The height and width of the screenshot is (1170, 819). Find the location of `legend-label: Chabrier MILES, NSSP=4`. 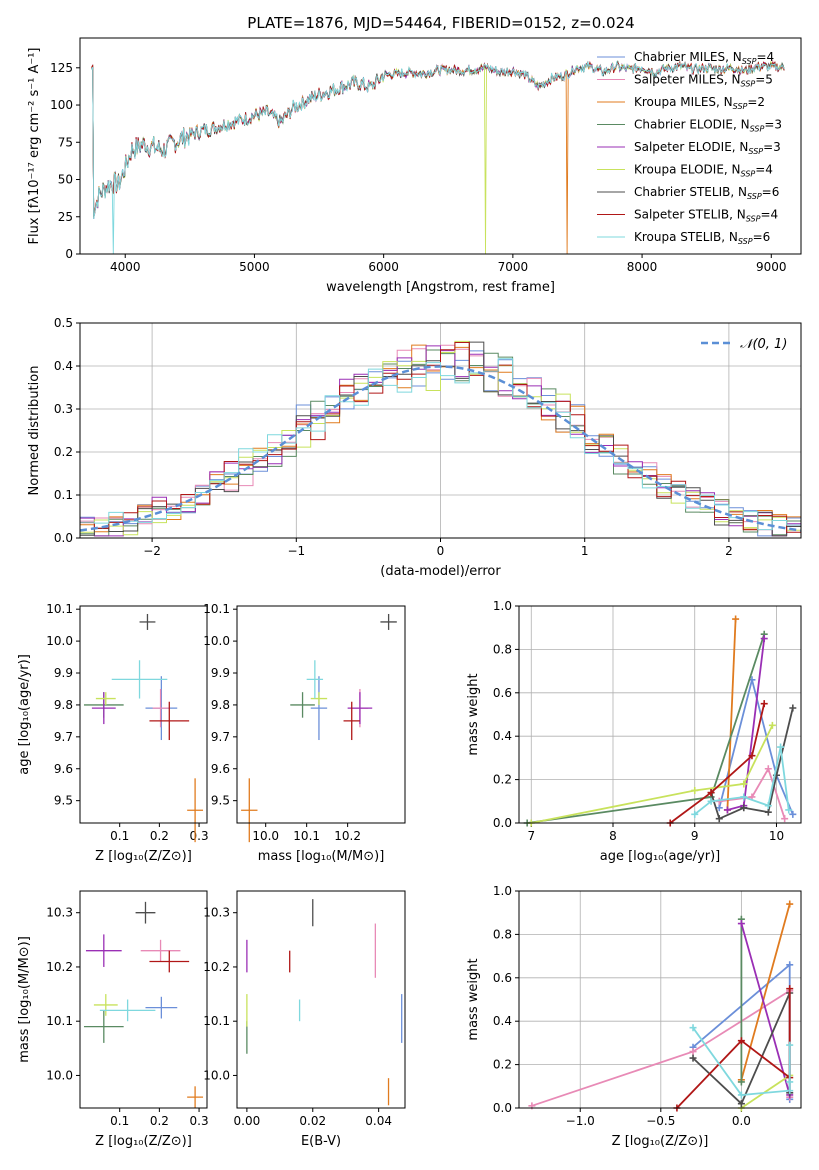

legend-label: Chabrier MILES, NSSP=4 is located at coordinates (704, 58).